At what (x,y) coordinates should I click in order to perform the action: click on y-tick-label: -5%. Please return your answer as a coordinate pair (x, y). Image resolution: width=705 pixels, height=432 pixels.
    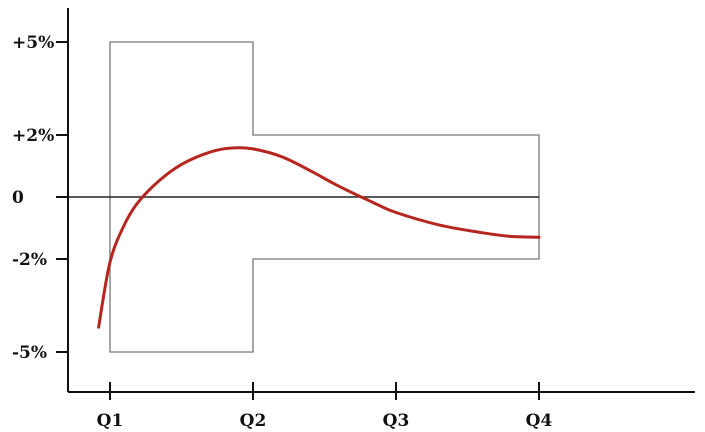
    Looking at the image, I should click on (29, 353).